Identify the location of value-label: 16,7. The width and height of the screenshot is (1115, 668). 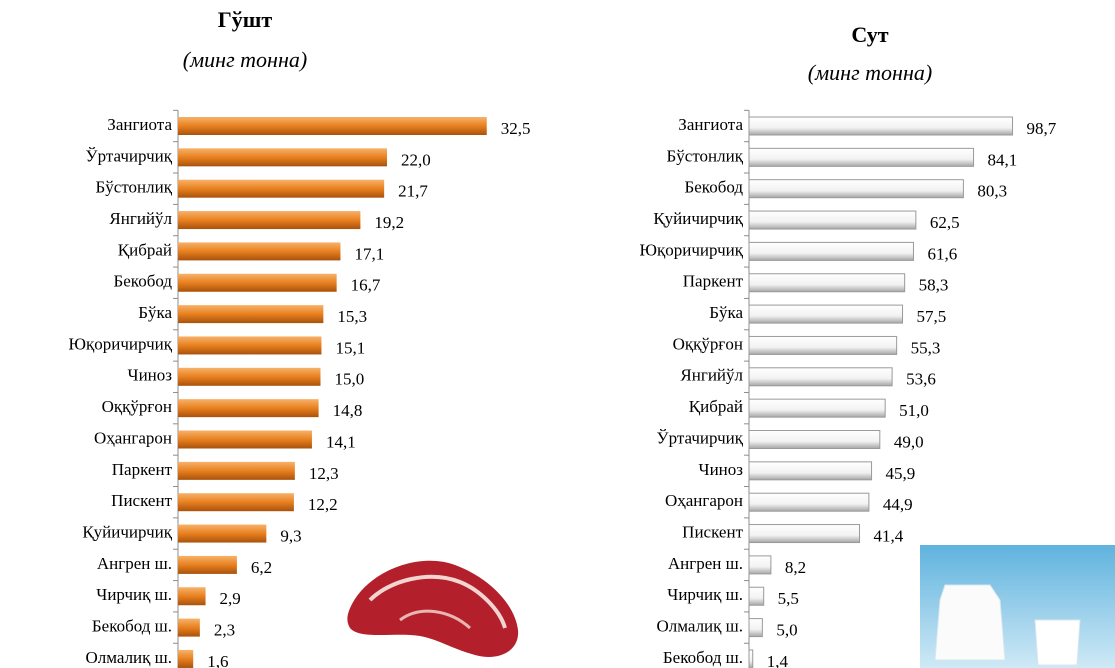
(366, 285).